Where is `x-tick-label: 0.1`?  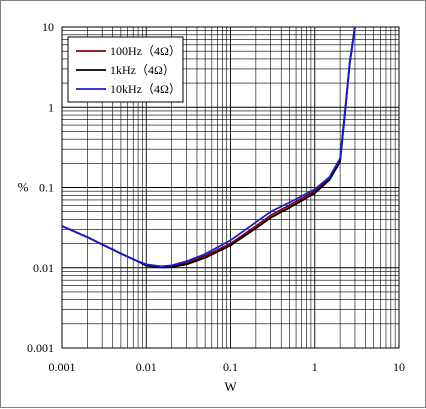 x-tick-label: 0.1 is located at coordinates (230, 367).